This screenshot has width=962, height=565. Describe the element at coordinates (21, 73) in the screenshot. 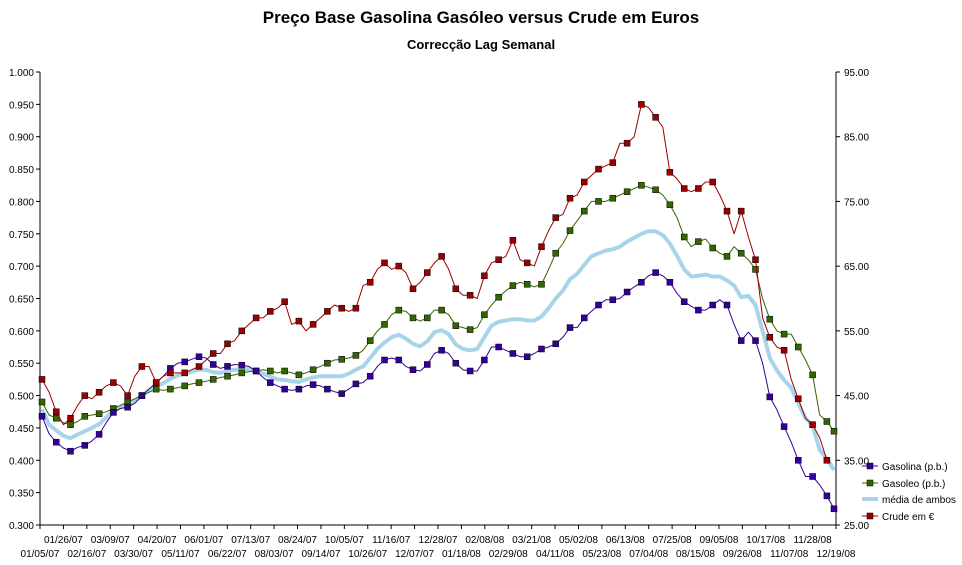

I see `left-tick-label: 1.000` at that location.